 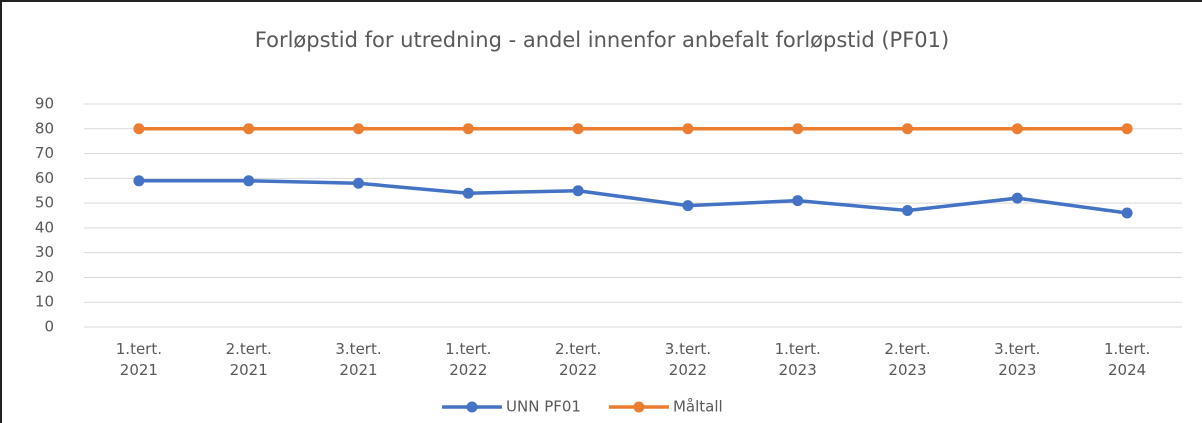 I want to click on series-line, so click(x=633, y=197).